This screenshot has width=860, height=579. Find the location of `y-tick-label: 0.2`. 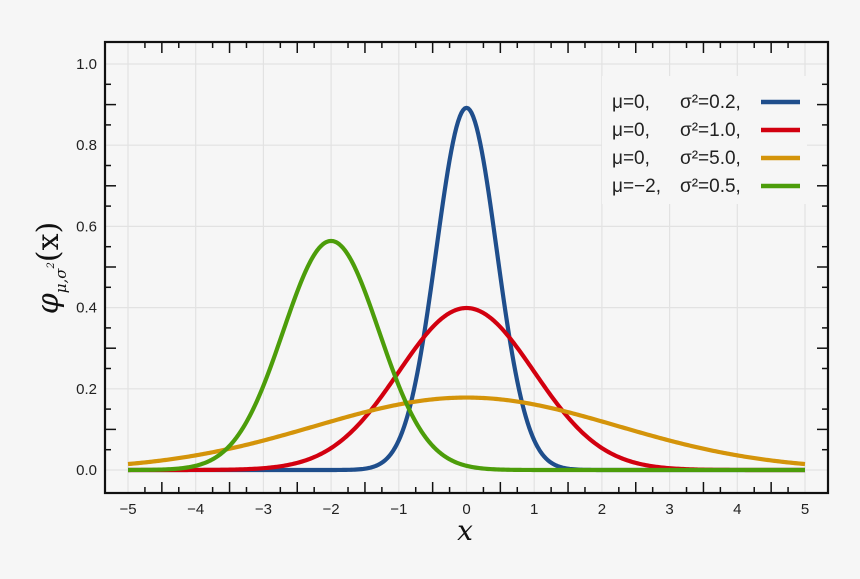

y-tick-label: 0.2 is located at coordinates (86, 389).